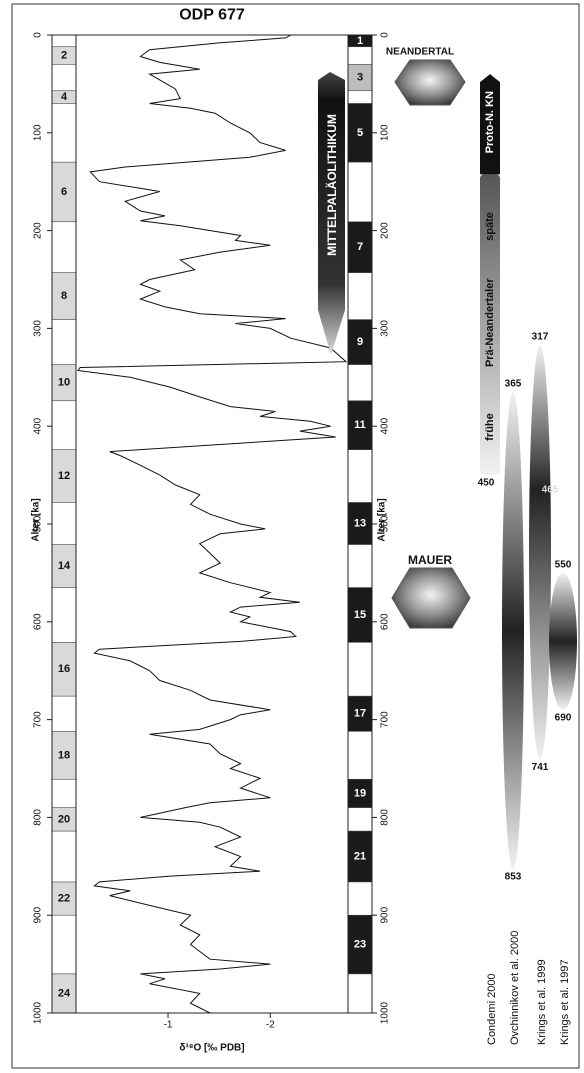 The width and height of the screenshot is (584, 1073). What do you see at coordinates (385, 523) in the screenshot?
I see `y-tick-label-right: 500` at bounding box center [385, 523].